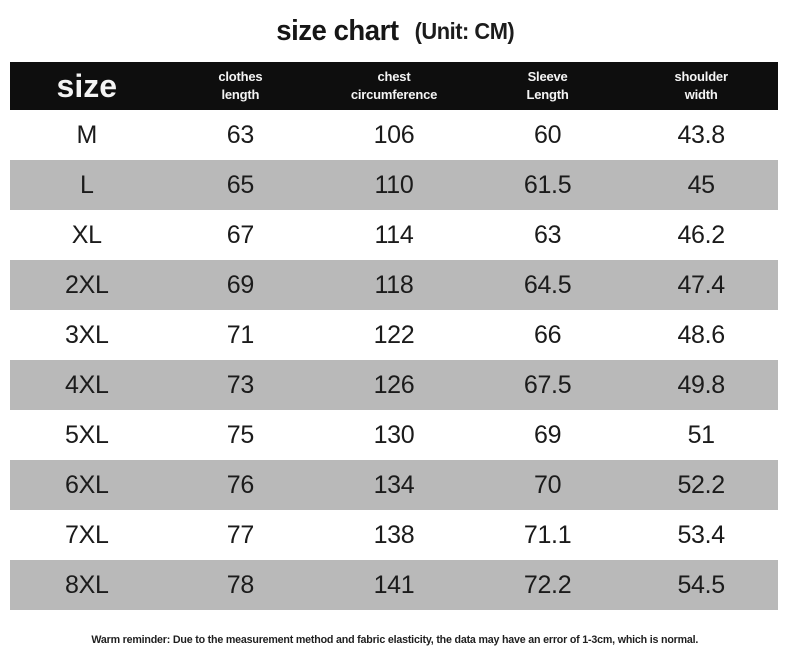 The height and width of the screenshot is (669, 790). Describe the element at coordinates (87, 334) in the screenshot. I see `size-cell: 3XL` at that location.